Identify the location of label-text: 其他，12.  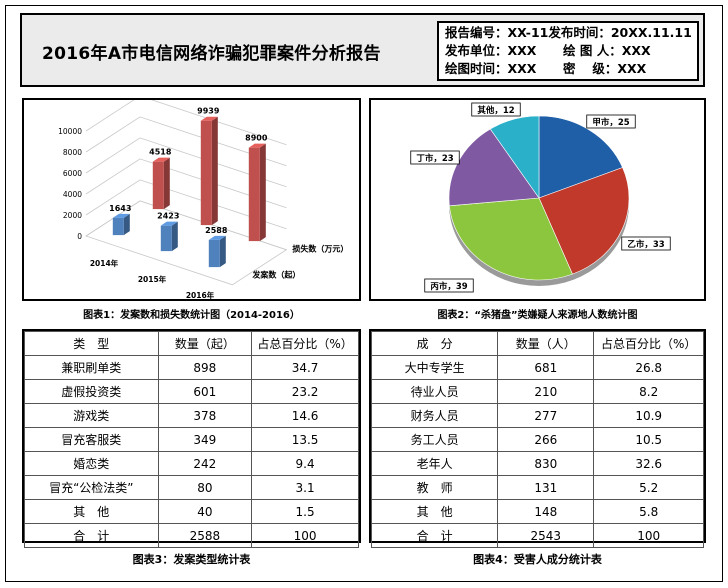
(495, 110).